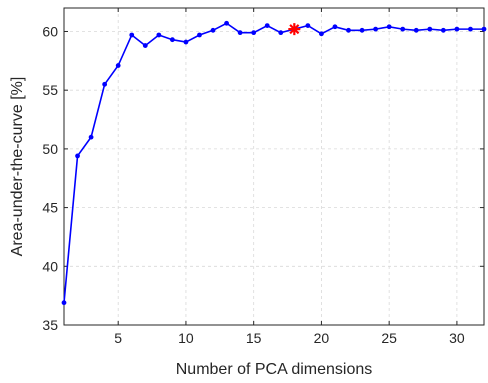  What do you see at coordinates (274, 369) in the screenshot?
I see `x-axis-label: Number of PCA dimensions` at bounding box center [274, 369].